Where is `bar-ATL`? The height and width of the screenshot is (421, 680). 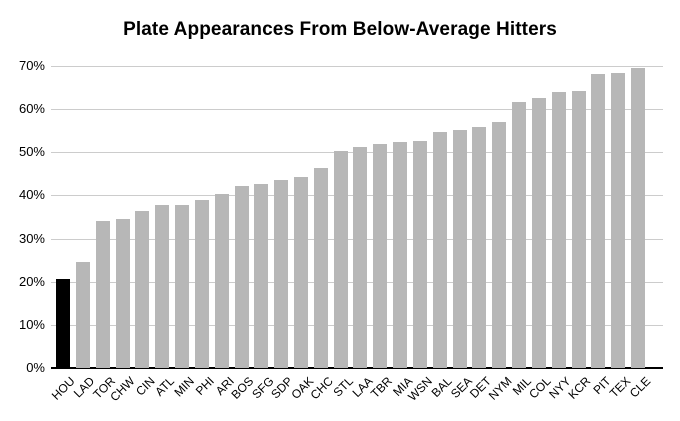
bar-ATL is located at coordinates (162, 286).